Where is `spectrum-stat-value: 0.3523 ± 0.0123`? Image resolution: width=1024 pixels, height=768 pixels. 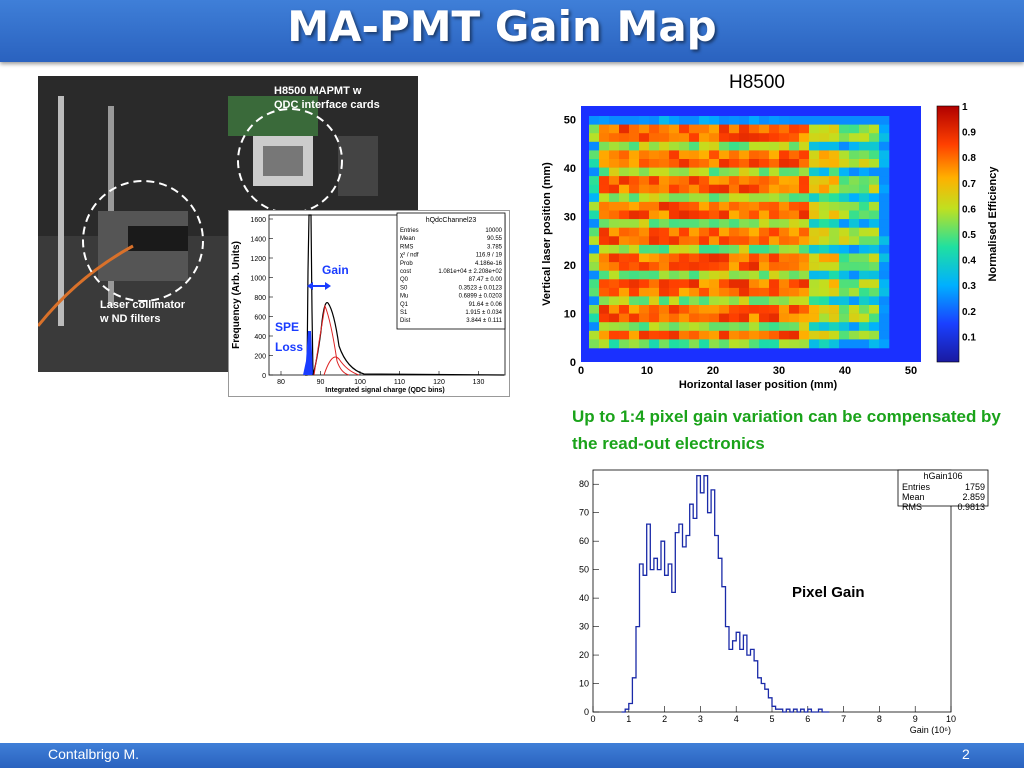 spectrum-stat-value: 0.3523 ± 0.0123 is located at coordinates (481, 288).